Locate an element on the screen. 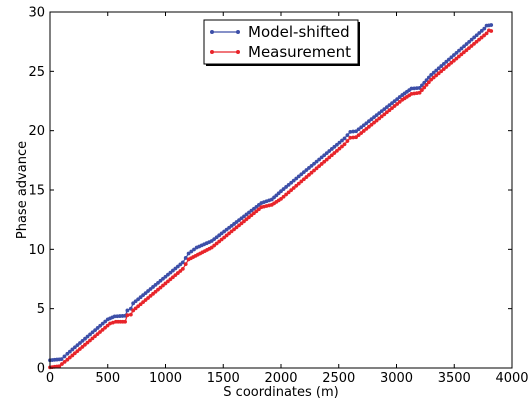 The image size is (530, 401). y-tick-label: 20 is located at coordinates (36, 131).